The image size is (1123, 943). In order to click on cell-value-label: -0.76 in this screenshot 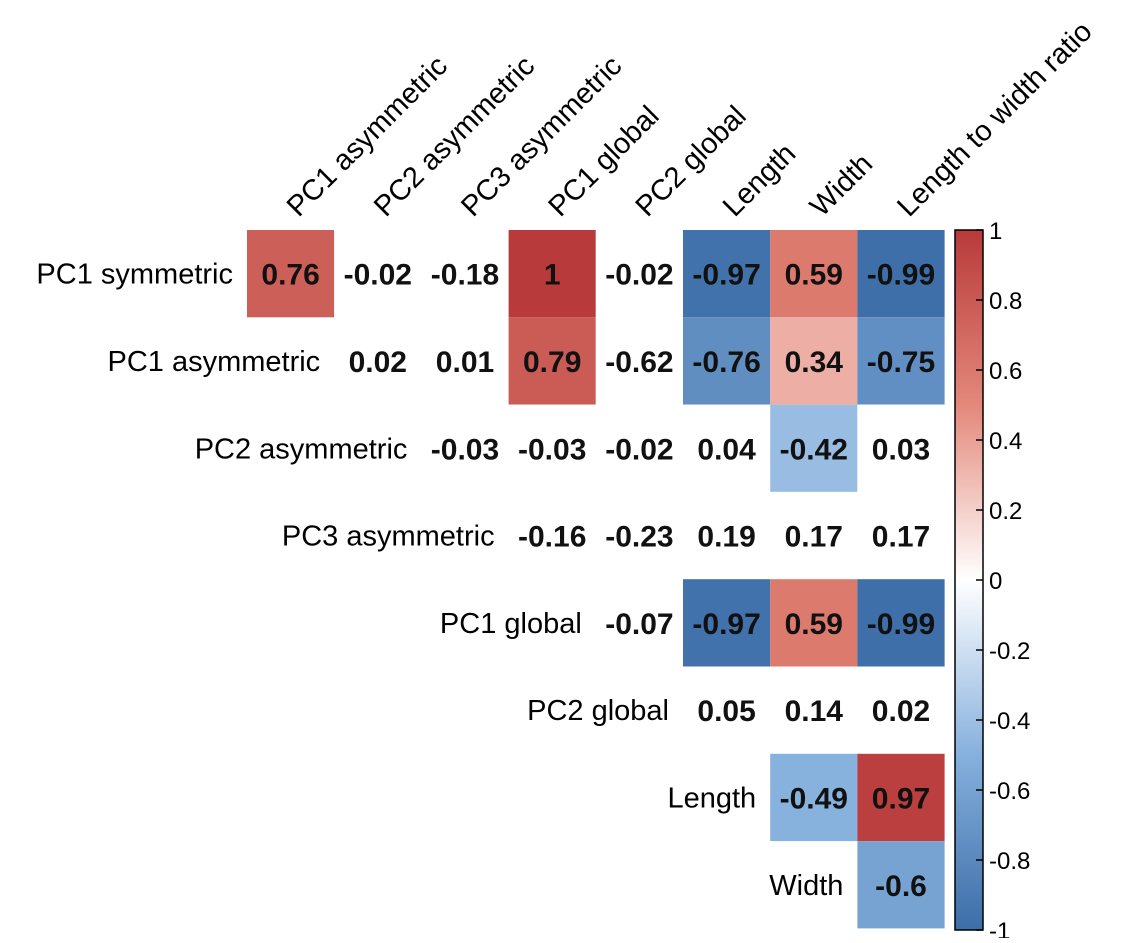, I will do `click(726, 362)`.